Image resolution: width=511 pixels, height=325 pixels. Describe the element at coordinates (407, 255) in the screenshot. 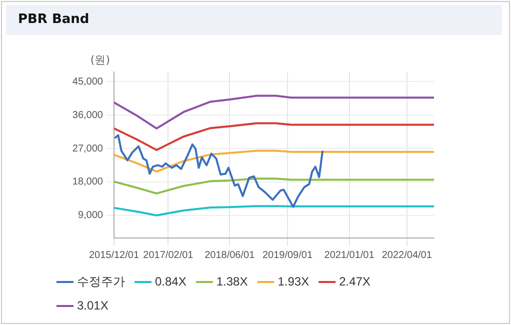

I see `x-tick-label: 2022/04/01` at that location.